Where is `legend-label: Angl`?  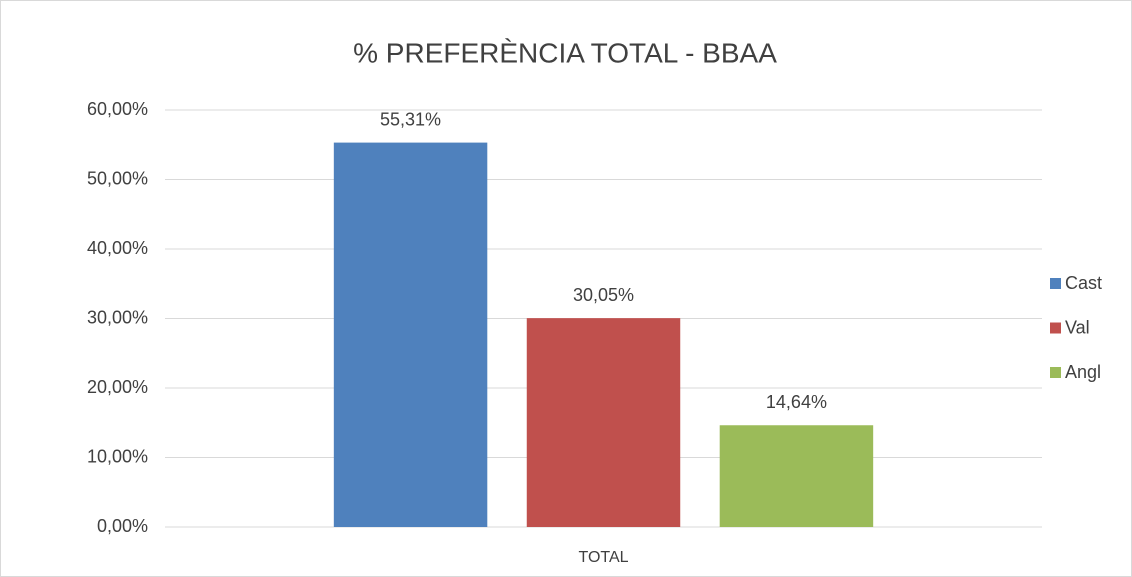 legend-label: Angl is located at coordinates (1083, 372).